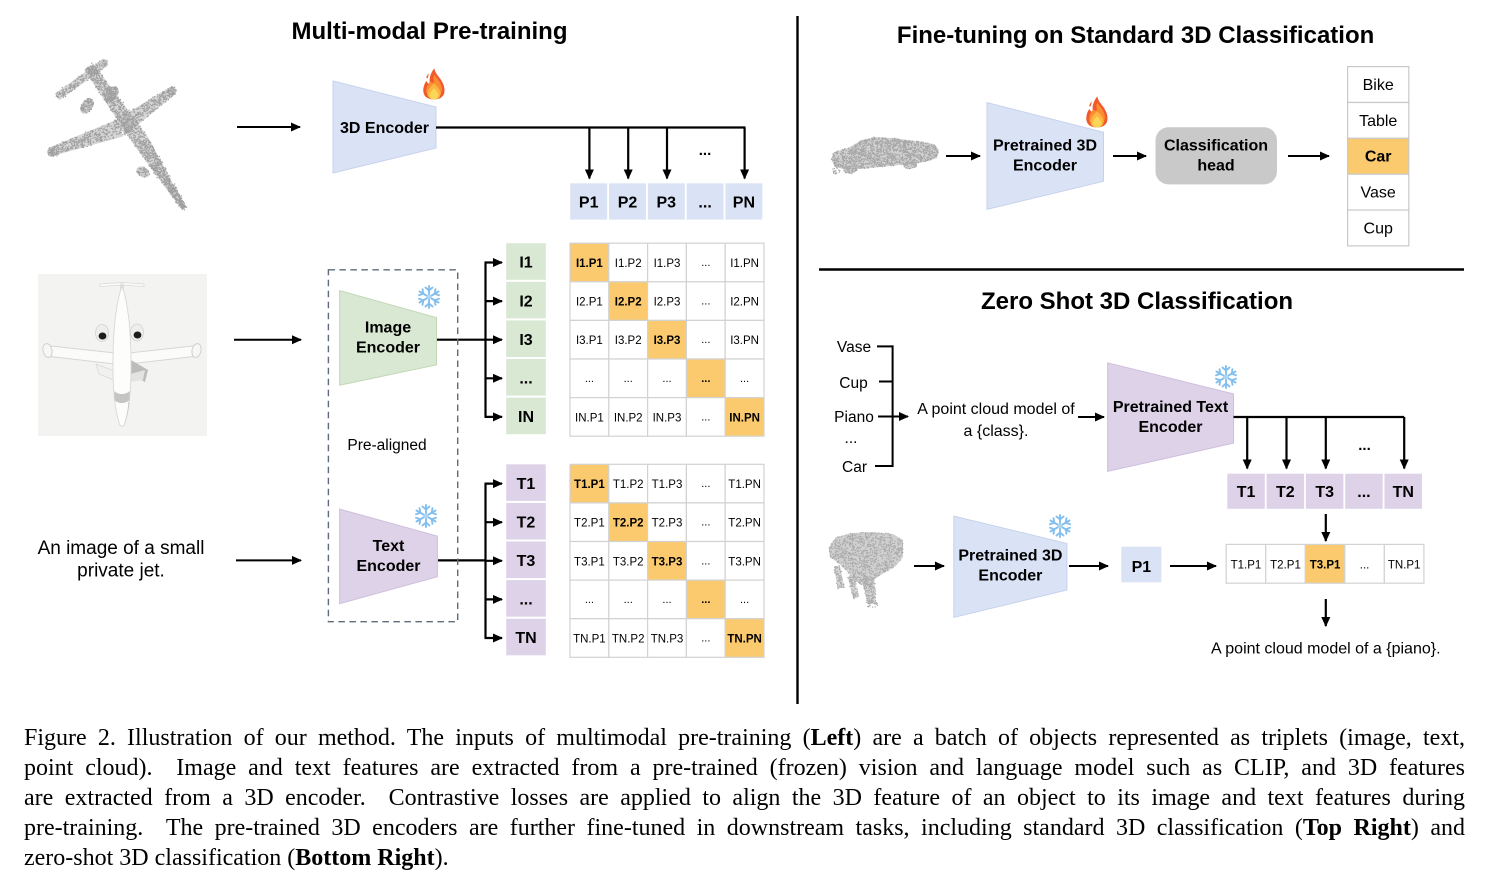 The image size is (1490, 888). What do you see at coordinates (388, 328) in the screenshot?
I see `svg-text: Image` at bounding box center [388, 328].